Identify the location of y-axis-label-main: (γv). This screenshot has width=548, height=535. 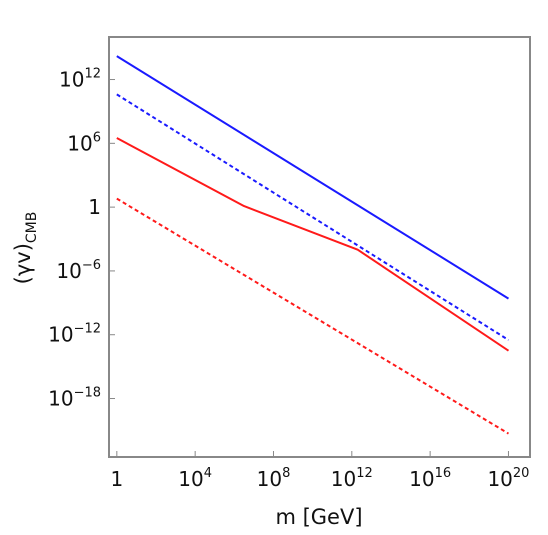
(23, 263).